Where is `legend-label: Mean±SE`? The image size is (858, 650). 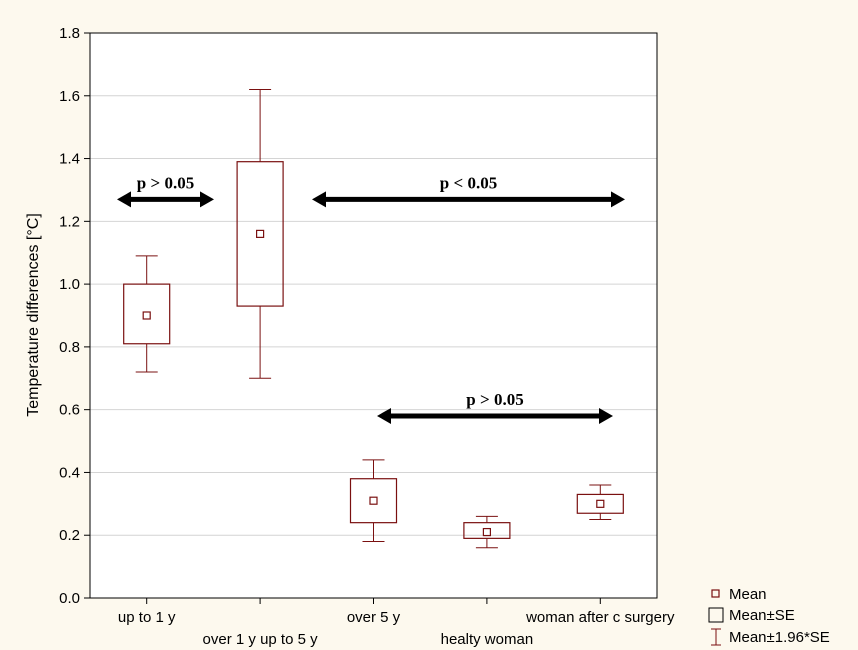 legend-label: Mean±SE is located at coordinates (762, 615).